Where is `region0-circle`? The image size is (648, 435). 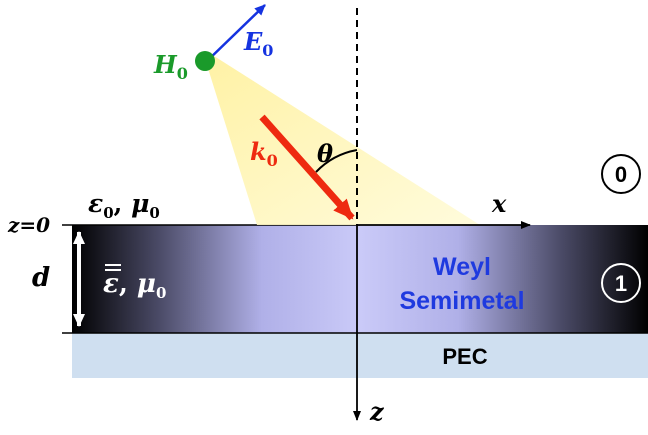 region0-circle is located at coordinates (621, 174).